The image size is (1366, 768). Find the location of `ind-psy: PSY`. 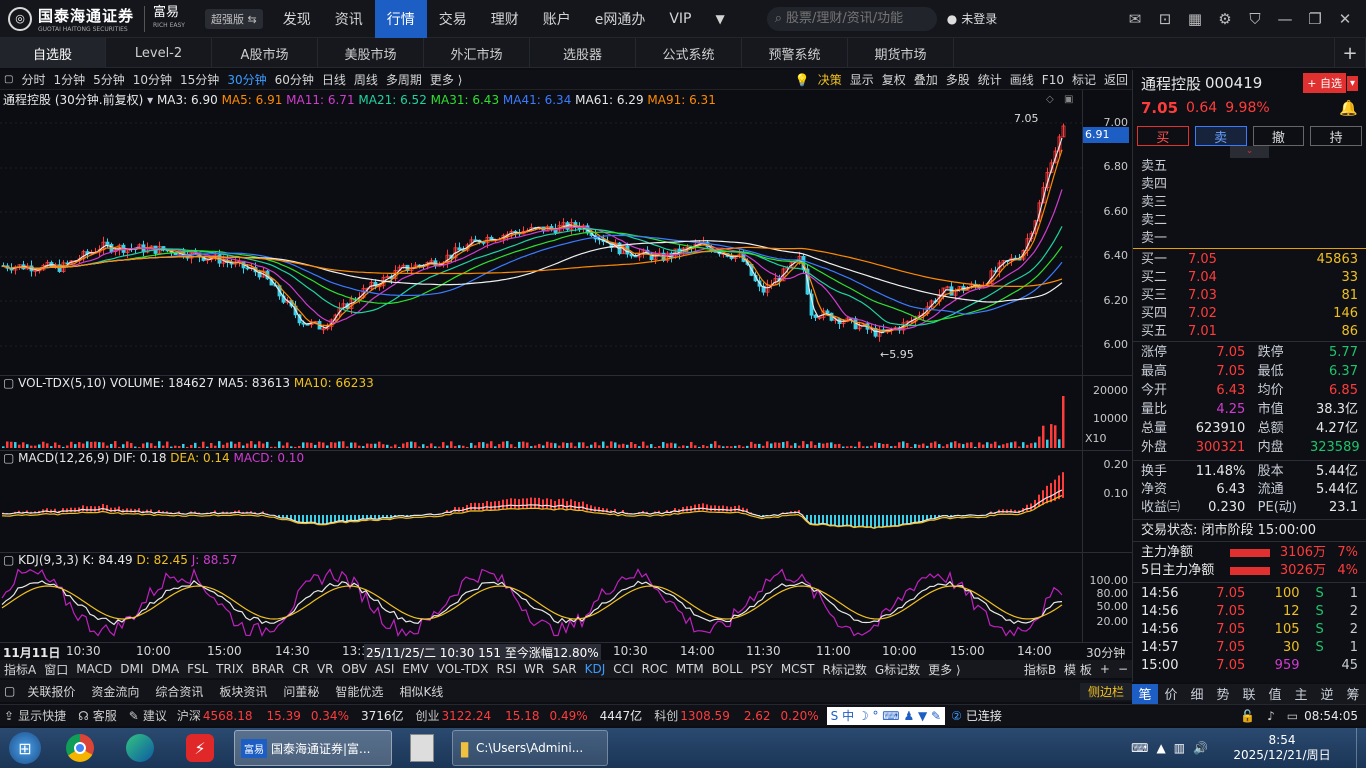

ind-psy: PSY is located at coordinates (761, 669).